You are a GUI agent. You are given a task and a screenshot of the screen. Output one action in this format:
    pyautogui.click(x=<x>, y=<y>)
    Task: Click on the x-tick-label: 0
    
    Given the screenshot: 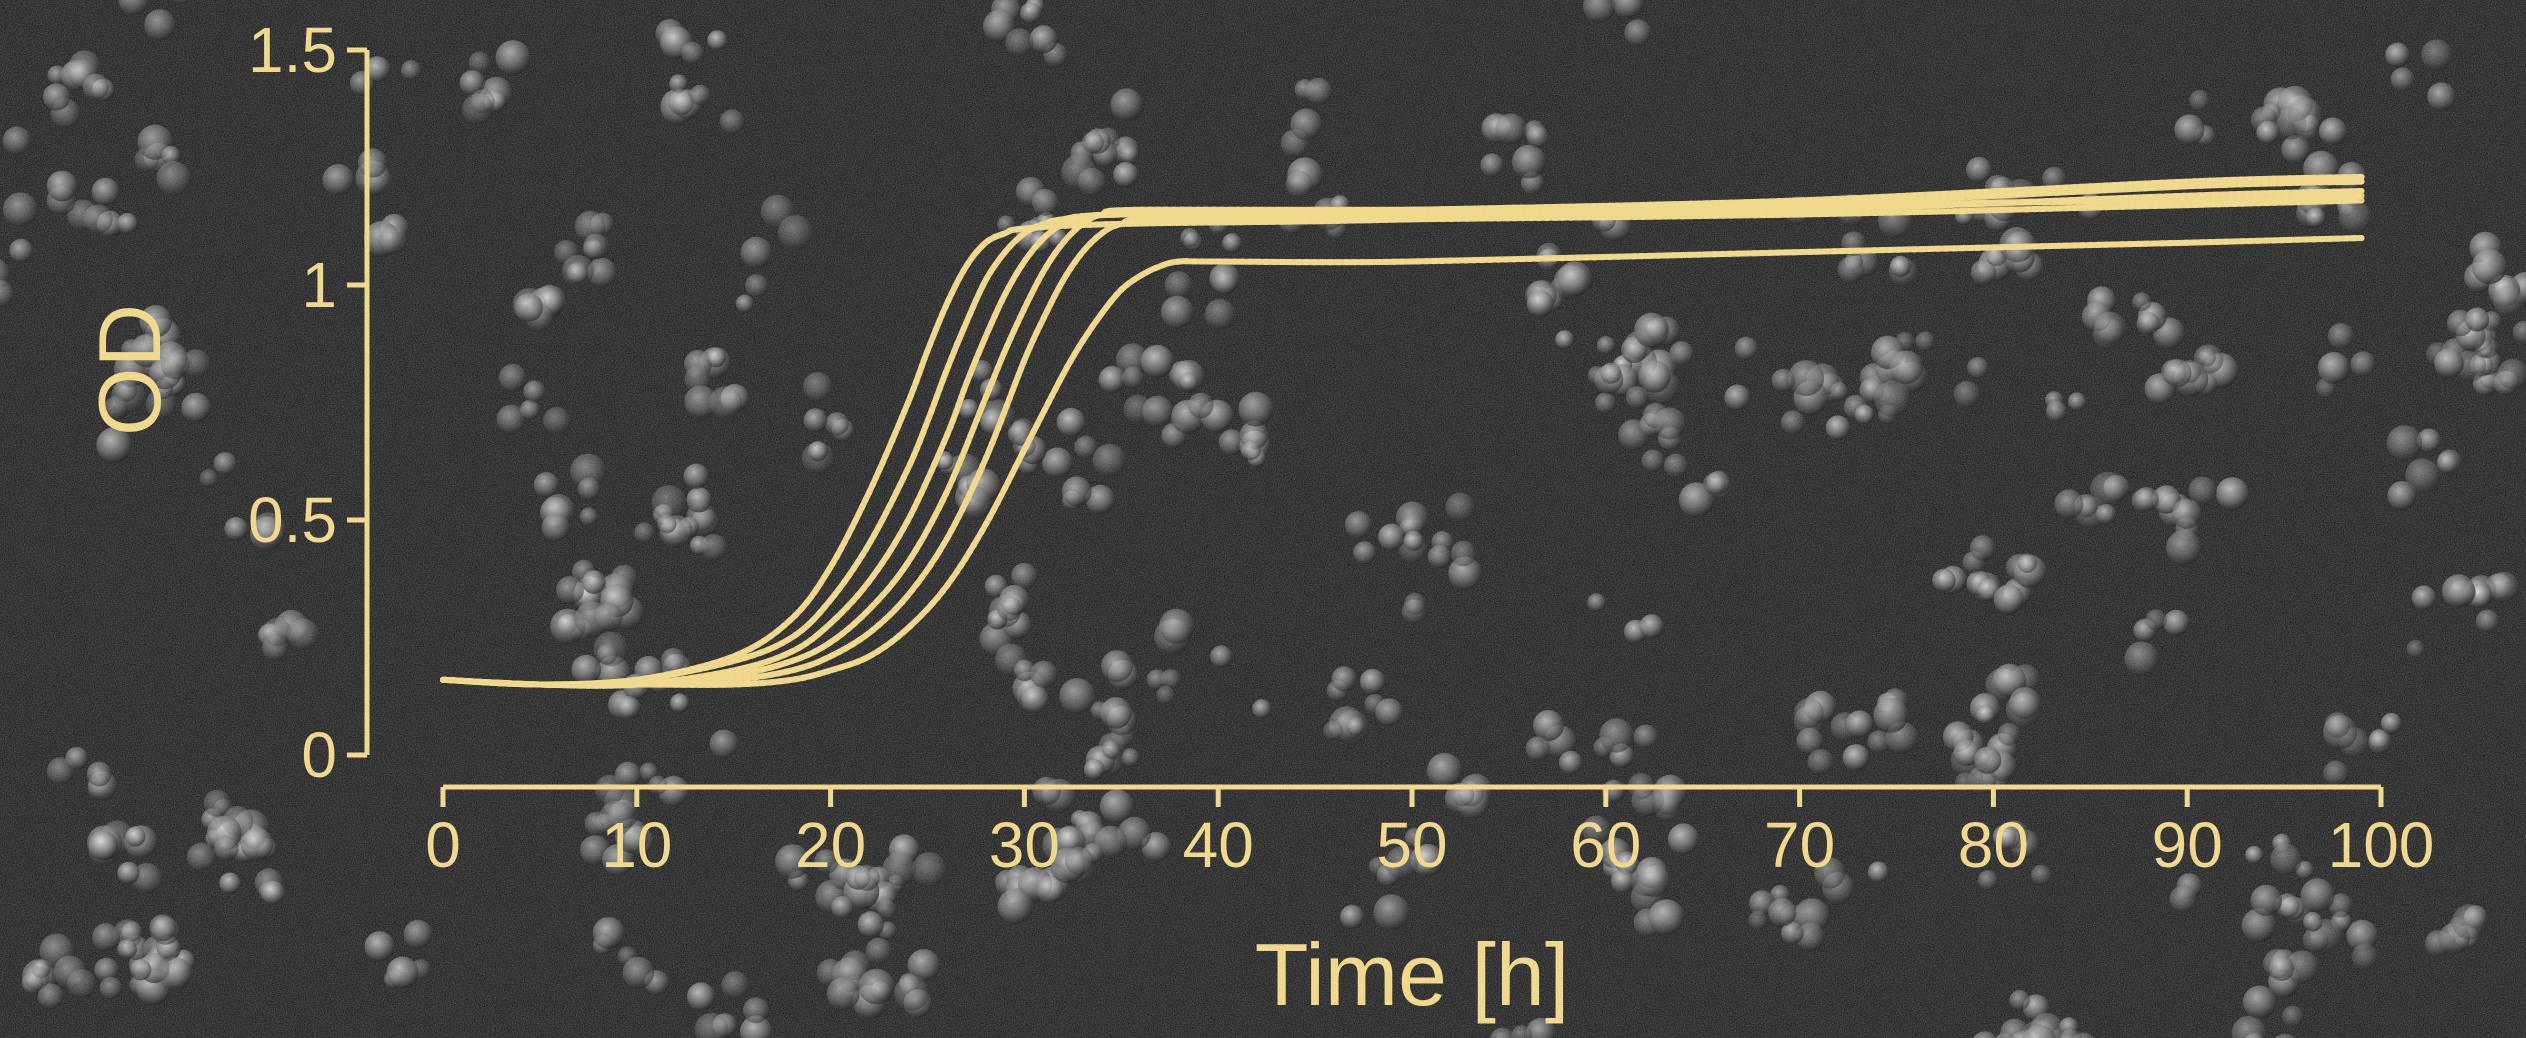 What is the action you would take?
    pyautogui.click(x=443, y=845)
    